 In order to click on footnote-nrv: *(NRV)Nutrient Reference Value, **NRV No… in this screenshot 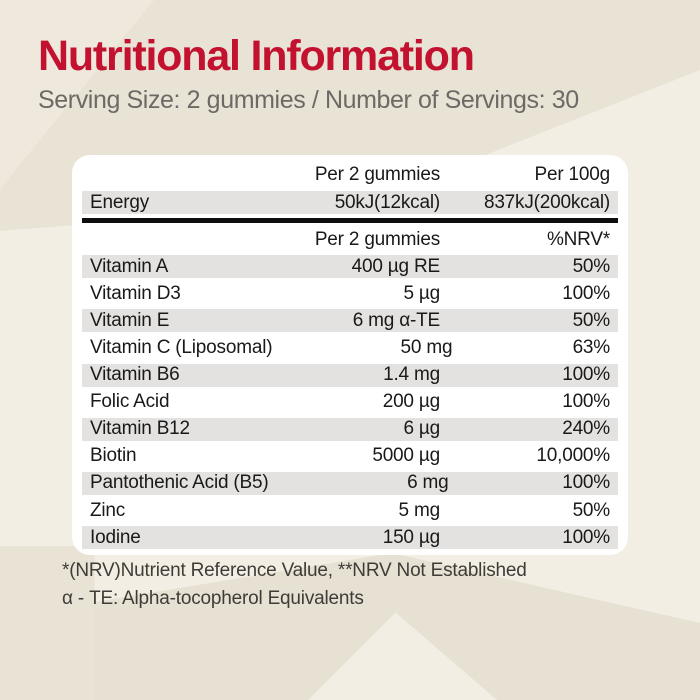, I will do `click(294, 570)`.